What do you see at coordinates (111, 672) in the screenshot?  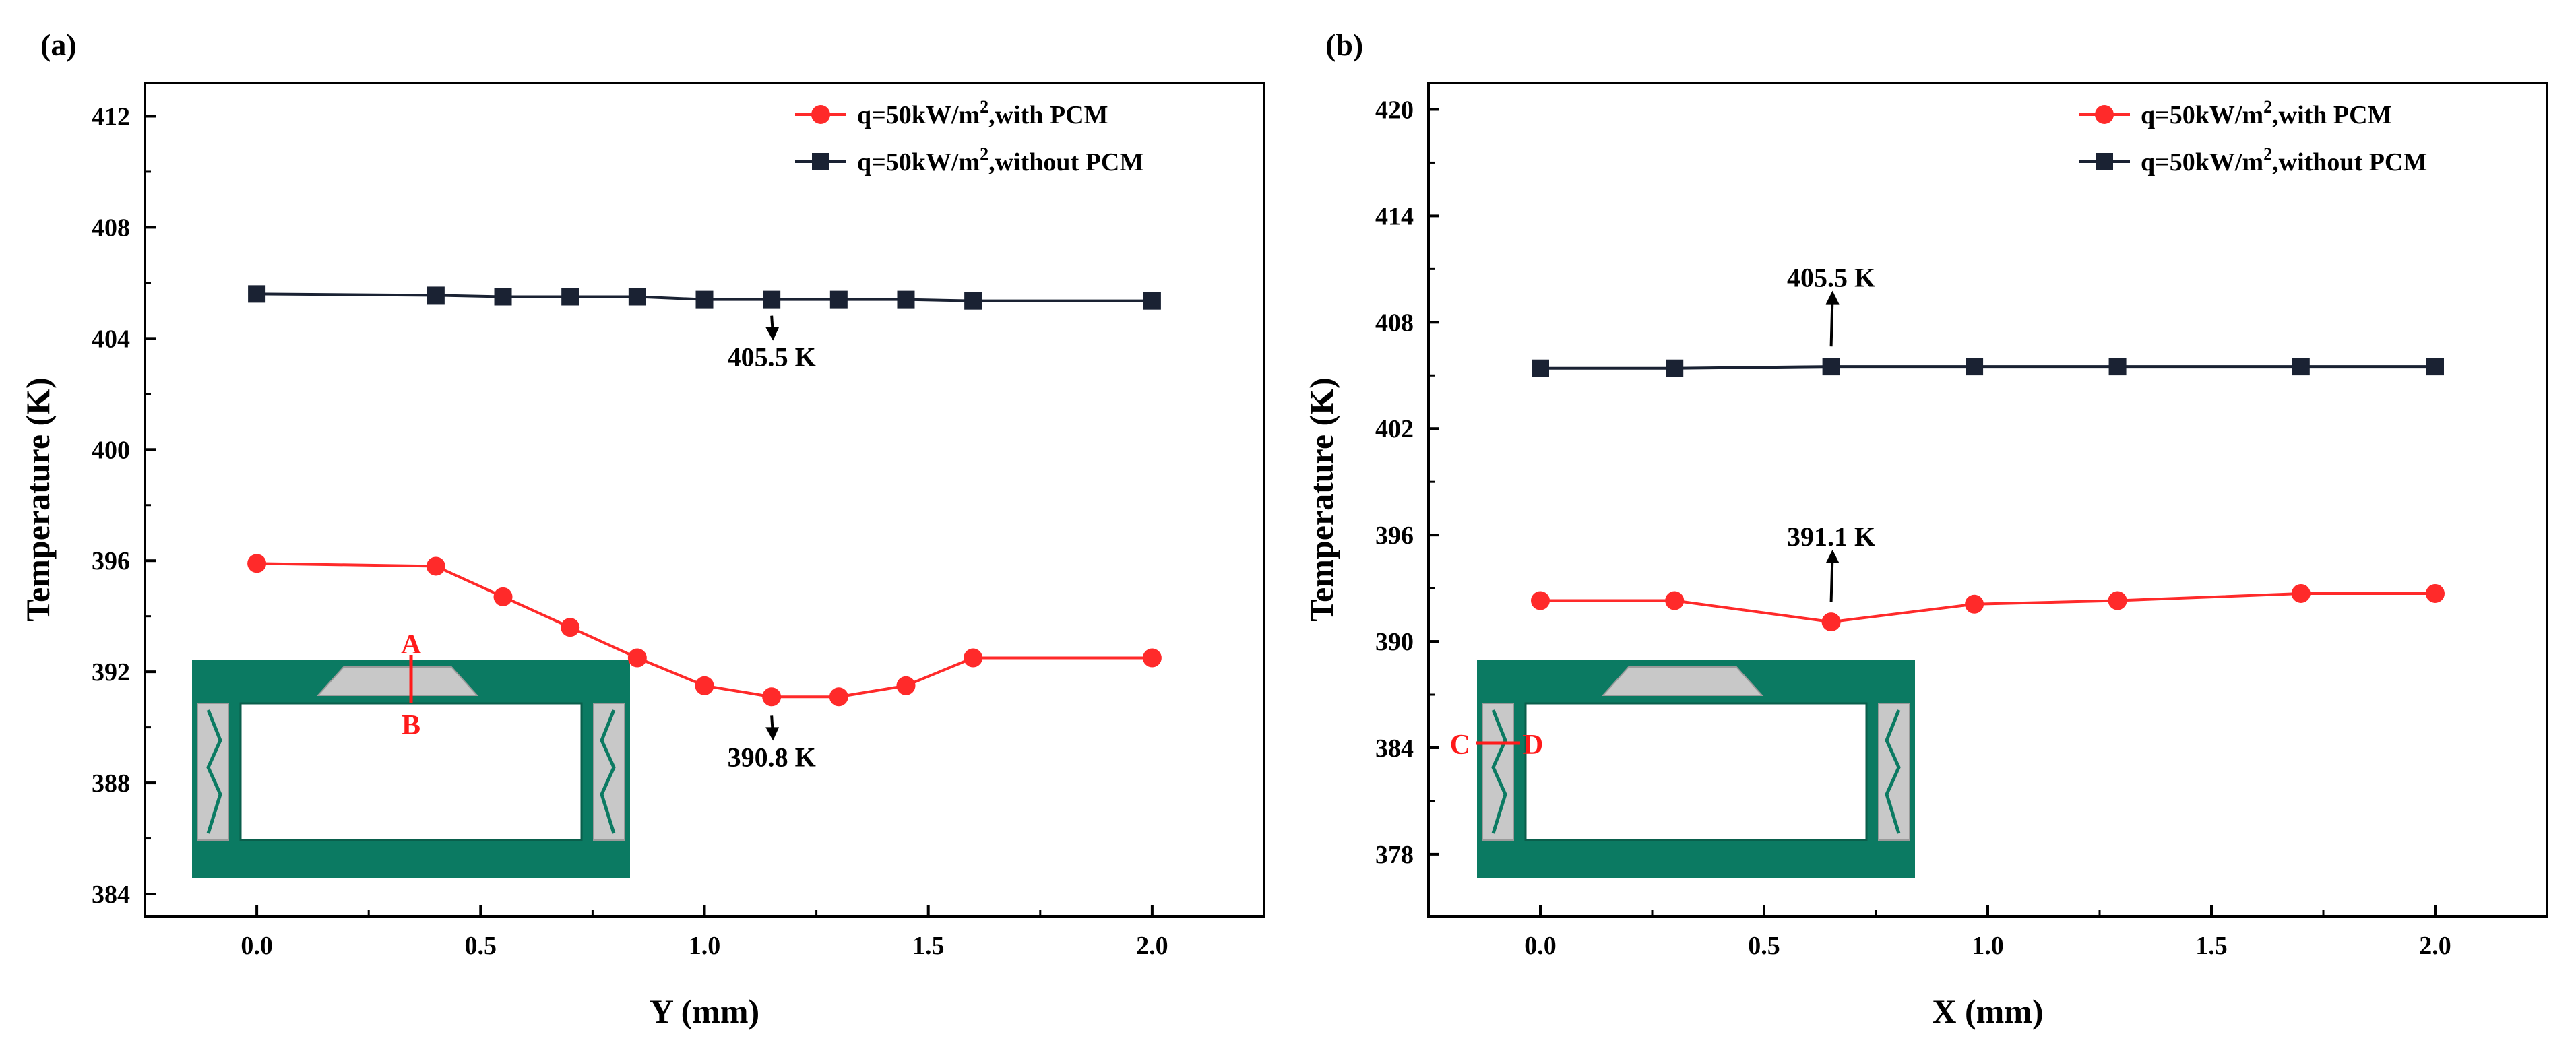 I see `y-tick-label: 392` at bounding box center [111, 672].